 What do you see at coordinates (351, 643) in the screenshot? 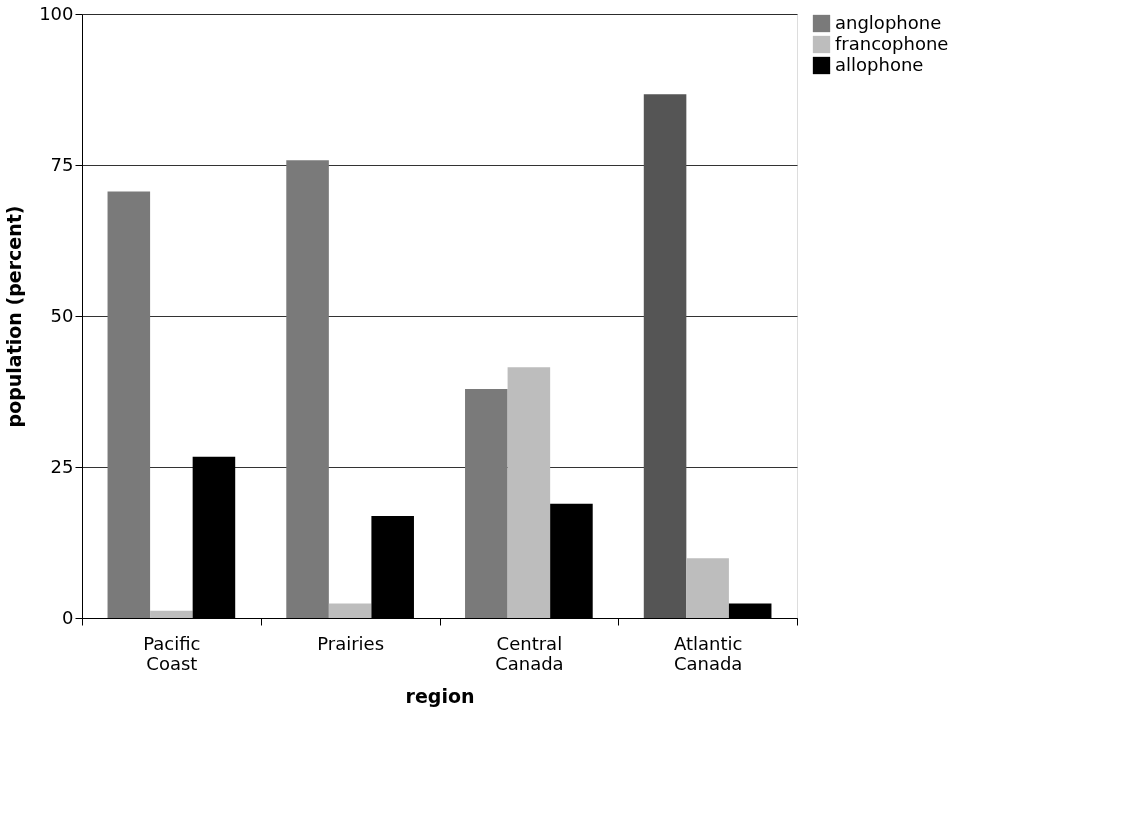
I see `x-tick-label: Prairies` at bounding box center [351, 643].